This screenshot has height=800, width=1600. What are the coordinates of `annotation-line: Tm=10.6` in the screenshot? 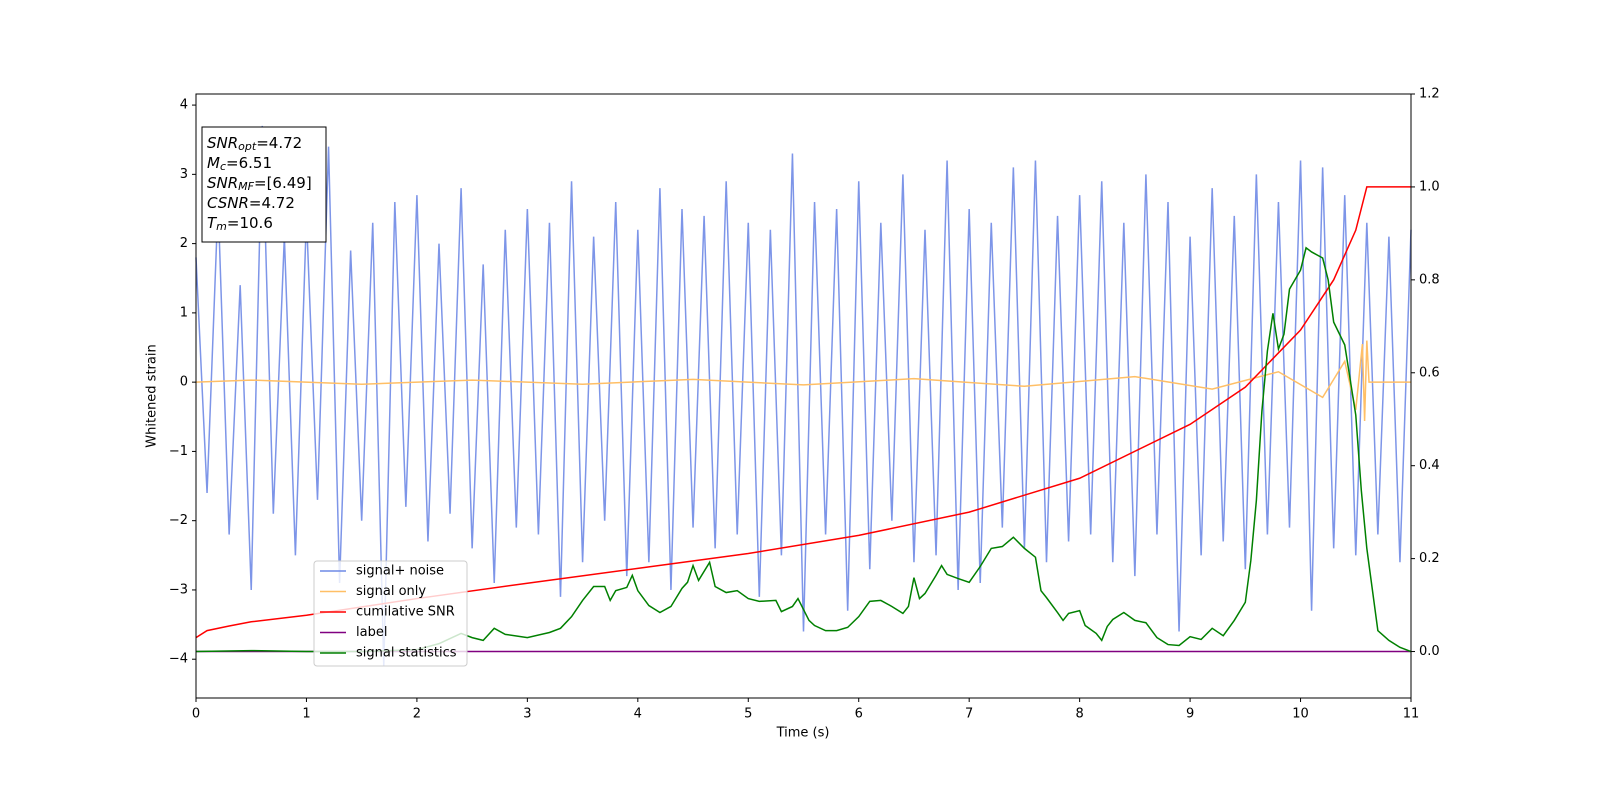 It's located at (240, 224).